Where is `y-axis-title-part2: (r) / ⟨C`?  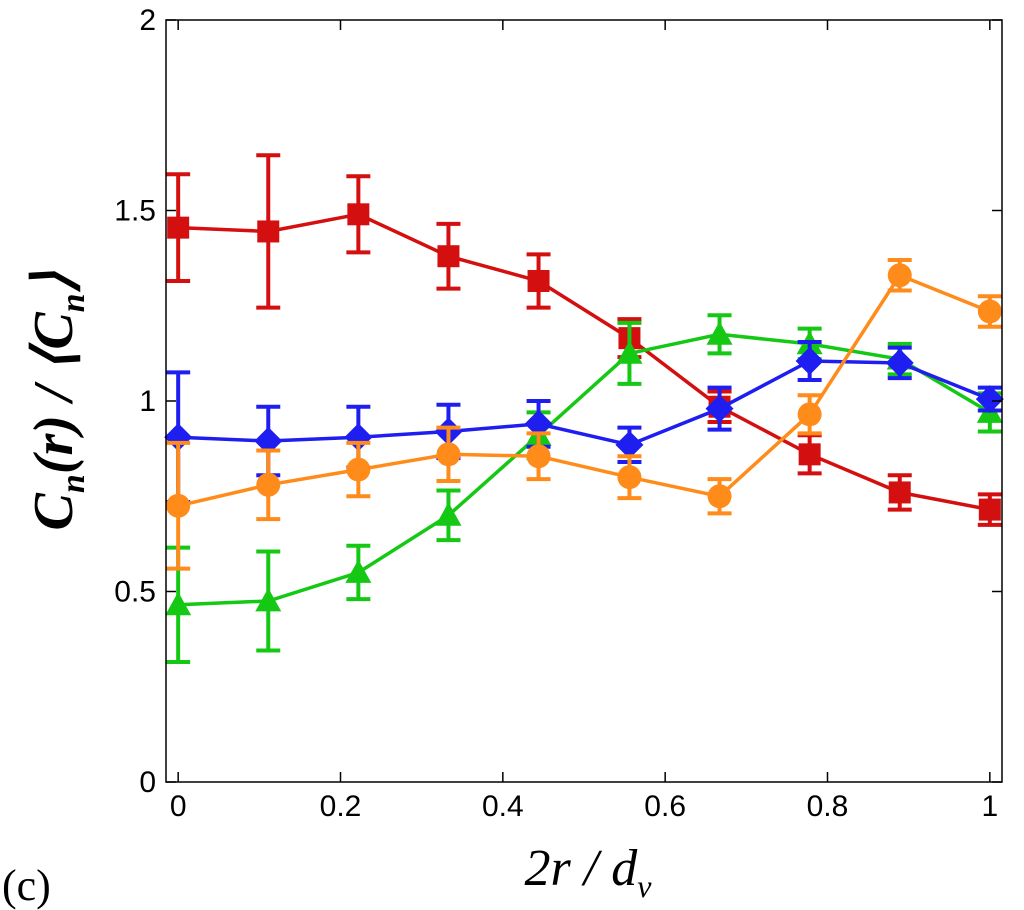 y-axis-title-part2: (r) / ⟨C is located at coordinates (54, 393).